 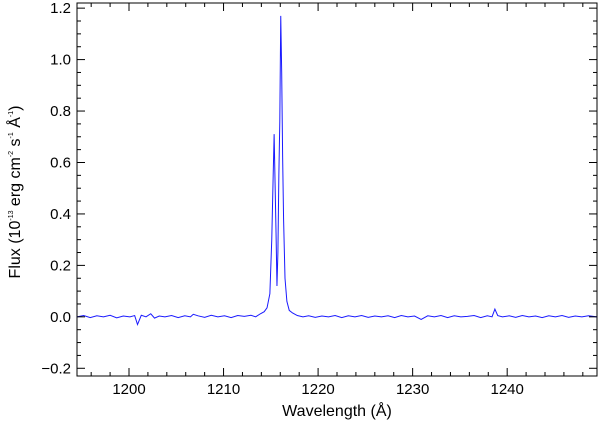 I want to click on y-tick-label: 1.0, so click(x=60, y=60).